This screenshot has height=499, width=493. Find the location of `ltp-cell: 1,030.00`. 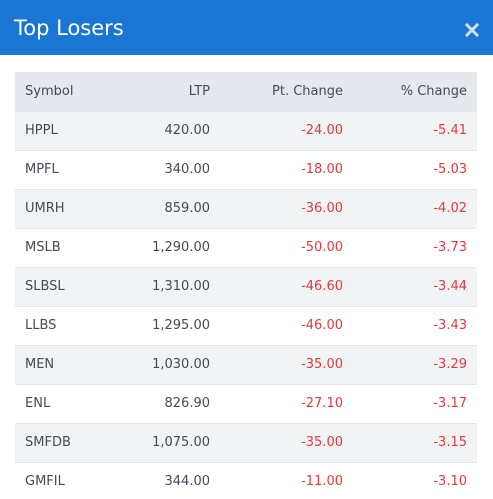

ltp-cell: 1,030.00 is located at coordinates (181, 364).